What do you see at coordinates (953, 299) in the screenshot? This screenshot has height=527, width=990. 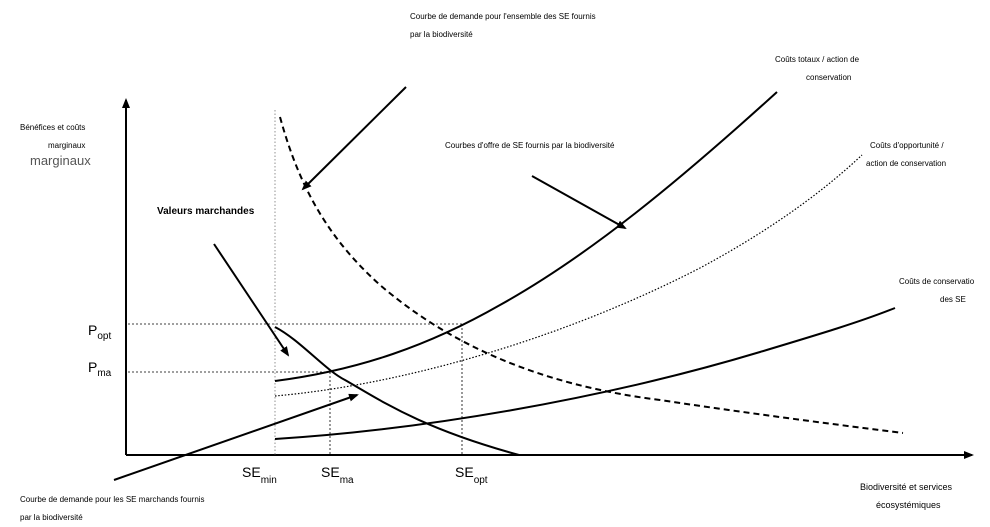 I see `conservation-costs-label-line2: des SE` at bounding box center [953, 299].